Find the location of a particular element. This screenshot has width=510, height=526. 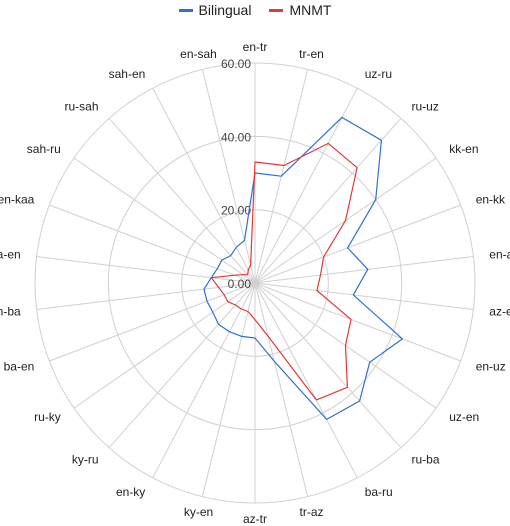

series-line-mnmt is located at coordinates (284, 271).